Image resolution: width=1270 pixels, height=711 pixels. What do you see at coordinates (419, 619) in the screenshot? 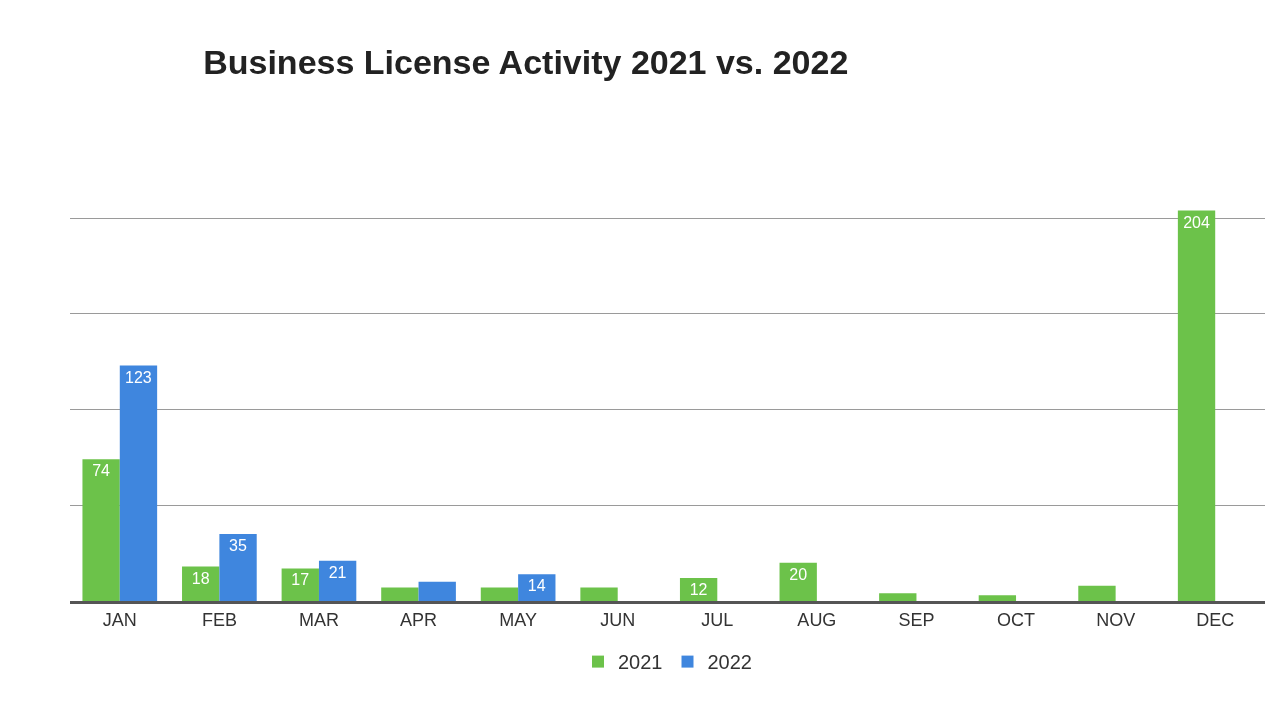
I see `x-tick-label: APR` at bounding box center [419, 619].